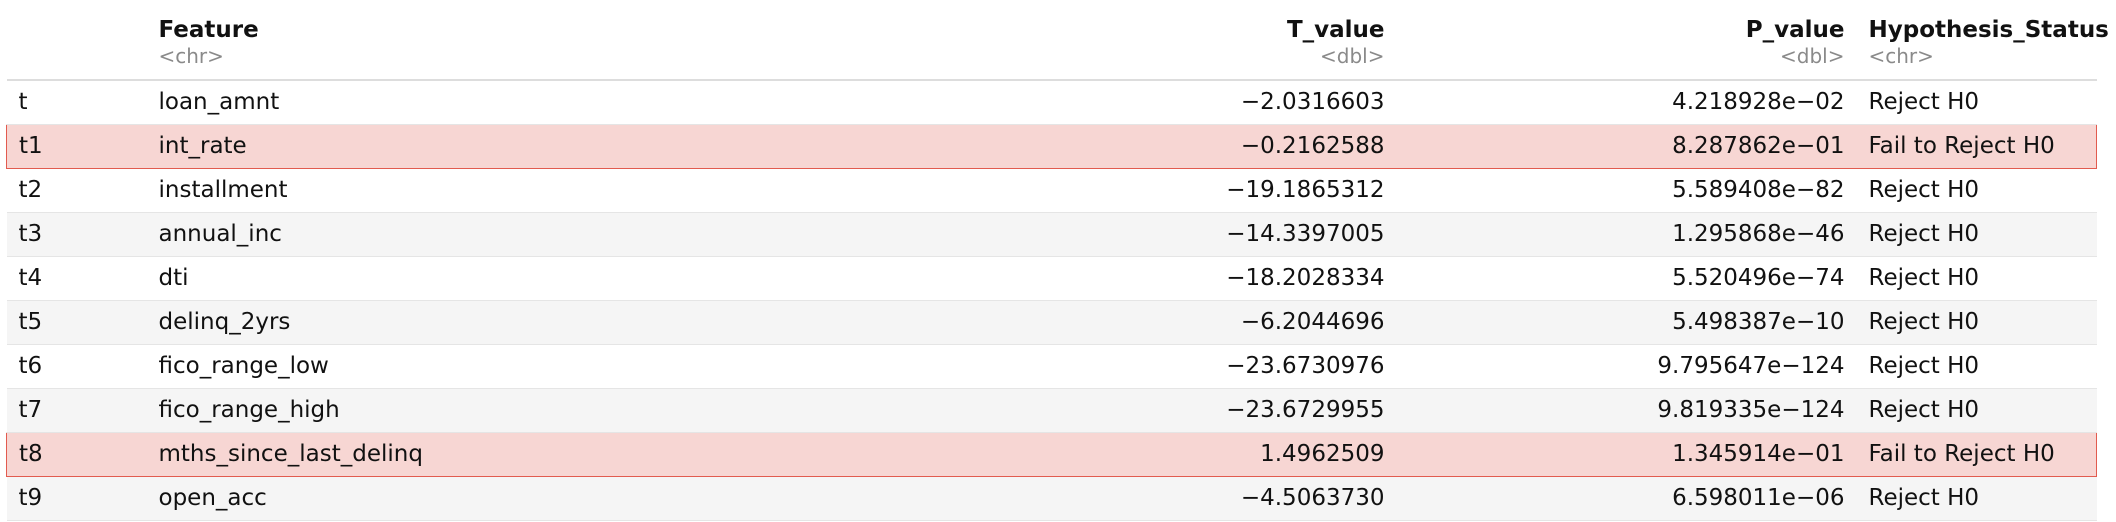 The width and height of the screenshot is (2116, 522). What do you see at coordinates (76, 40) in the screenshot?
I see `column-header-rownames` at bounding box center [76, 40].